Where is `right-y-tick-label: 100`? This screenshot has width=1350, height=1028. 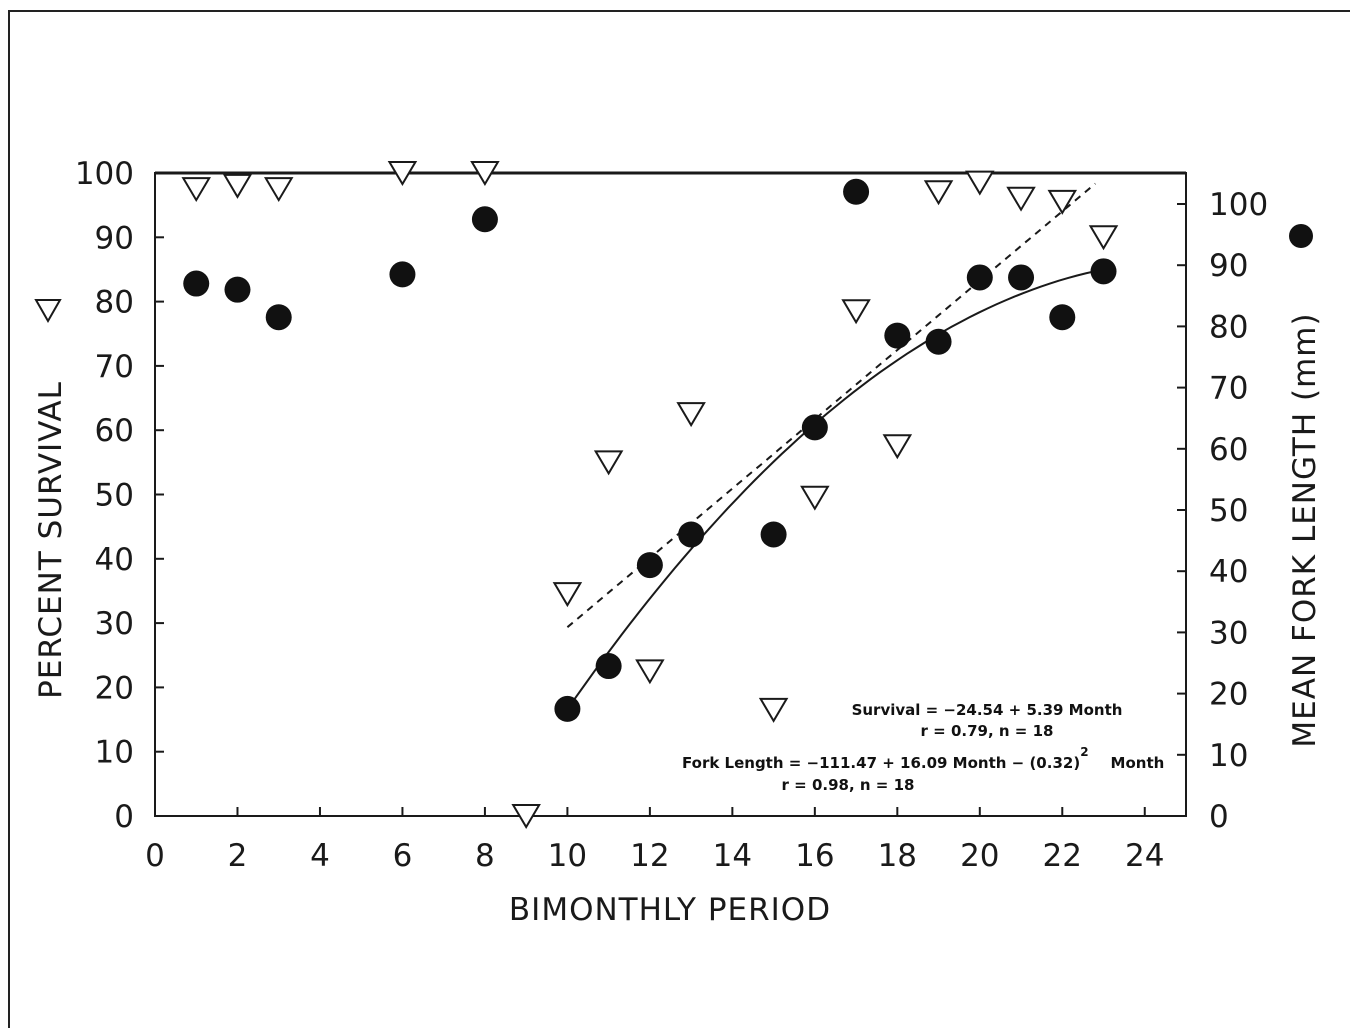
right-y-tick-label: 100 is located at coordinates (1238, 205).